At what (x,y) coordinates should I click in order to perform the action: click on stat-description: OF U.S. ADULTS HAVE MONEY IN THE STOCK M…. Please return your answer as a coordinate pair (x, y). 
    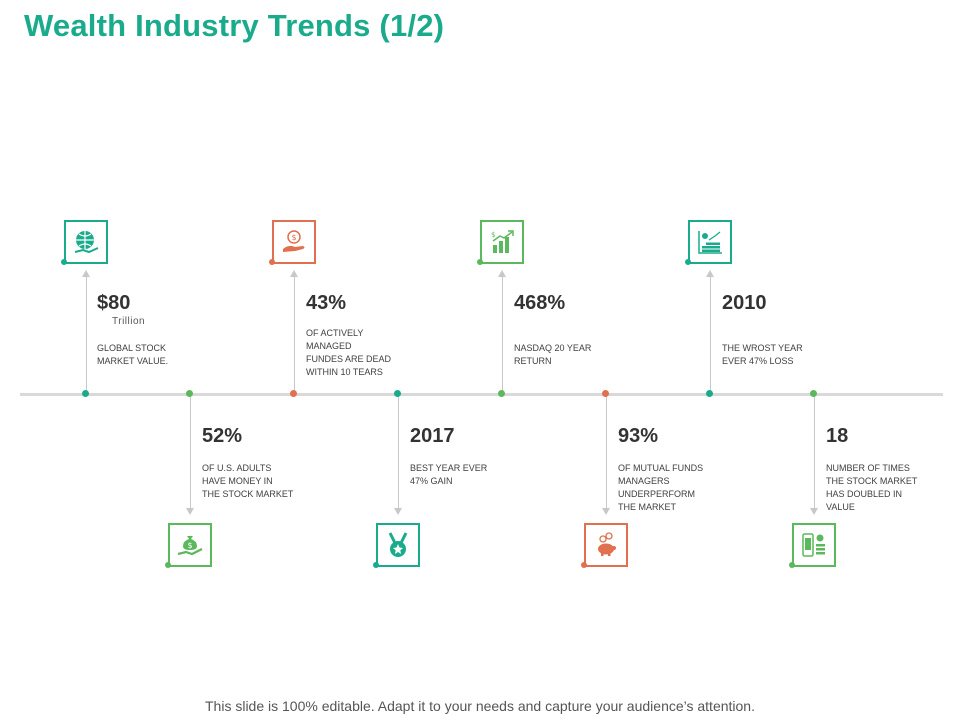
    Looking at the image, I should click on (248, 481).